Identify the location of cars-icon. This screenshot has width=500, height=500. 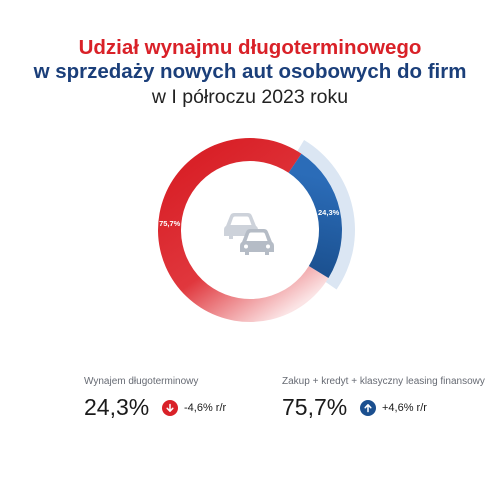
(249, 234).